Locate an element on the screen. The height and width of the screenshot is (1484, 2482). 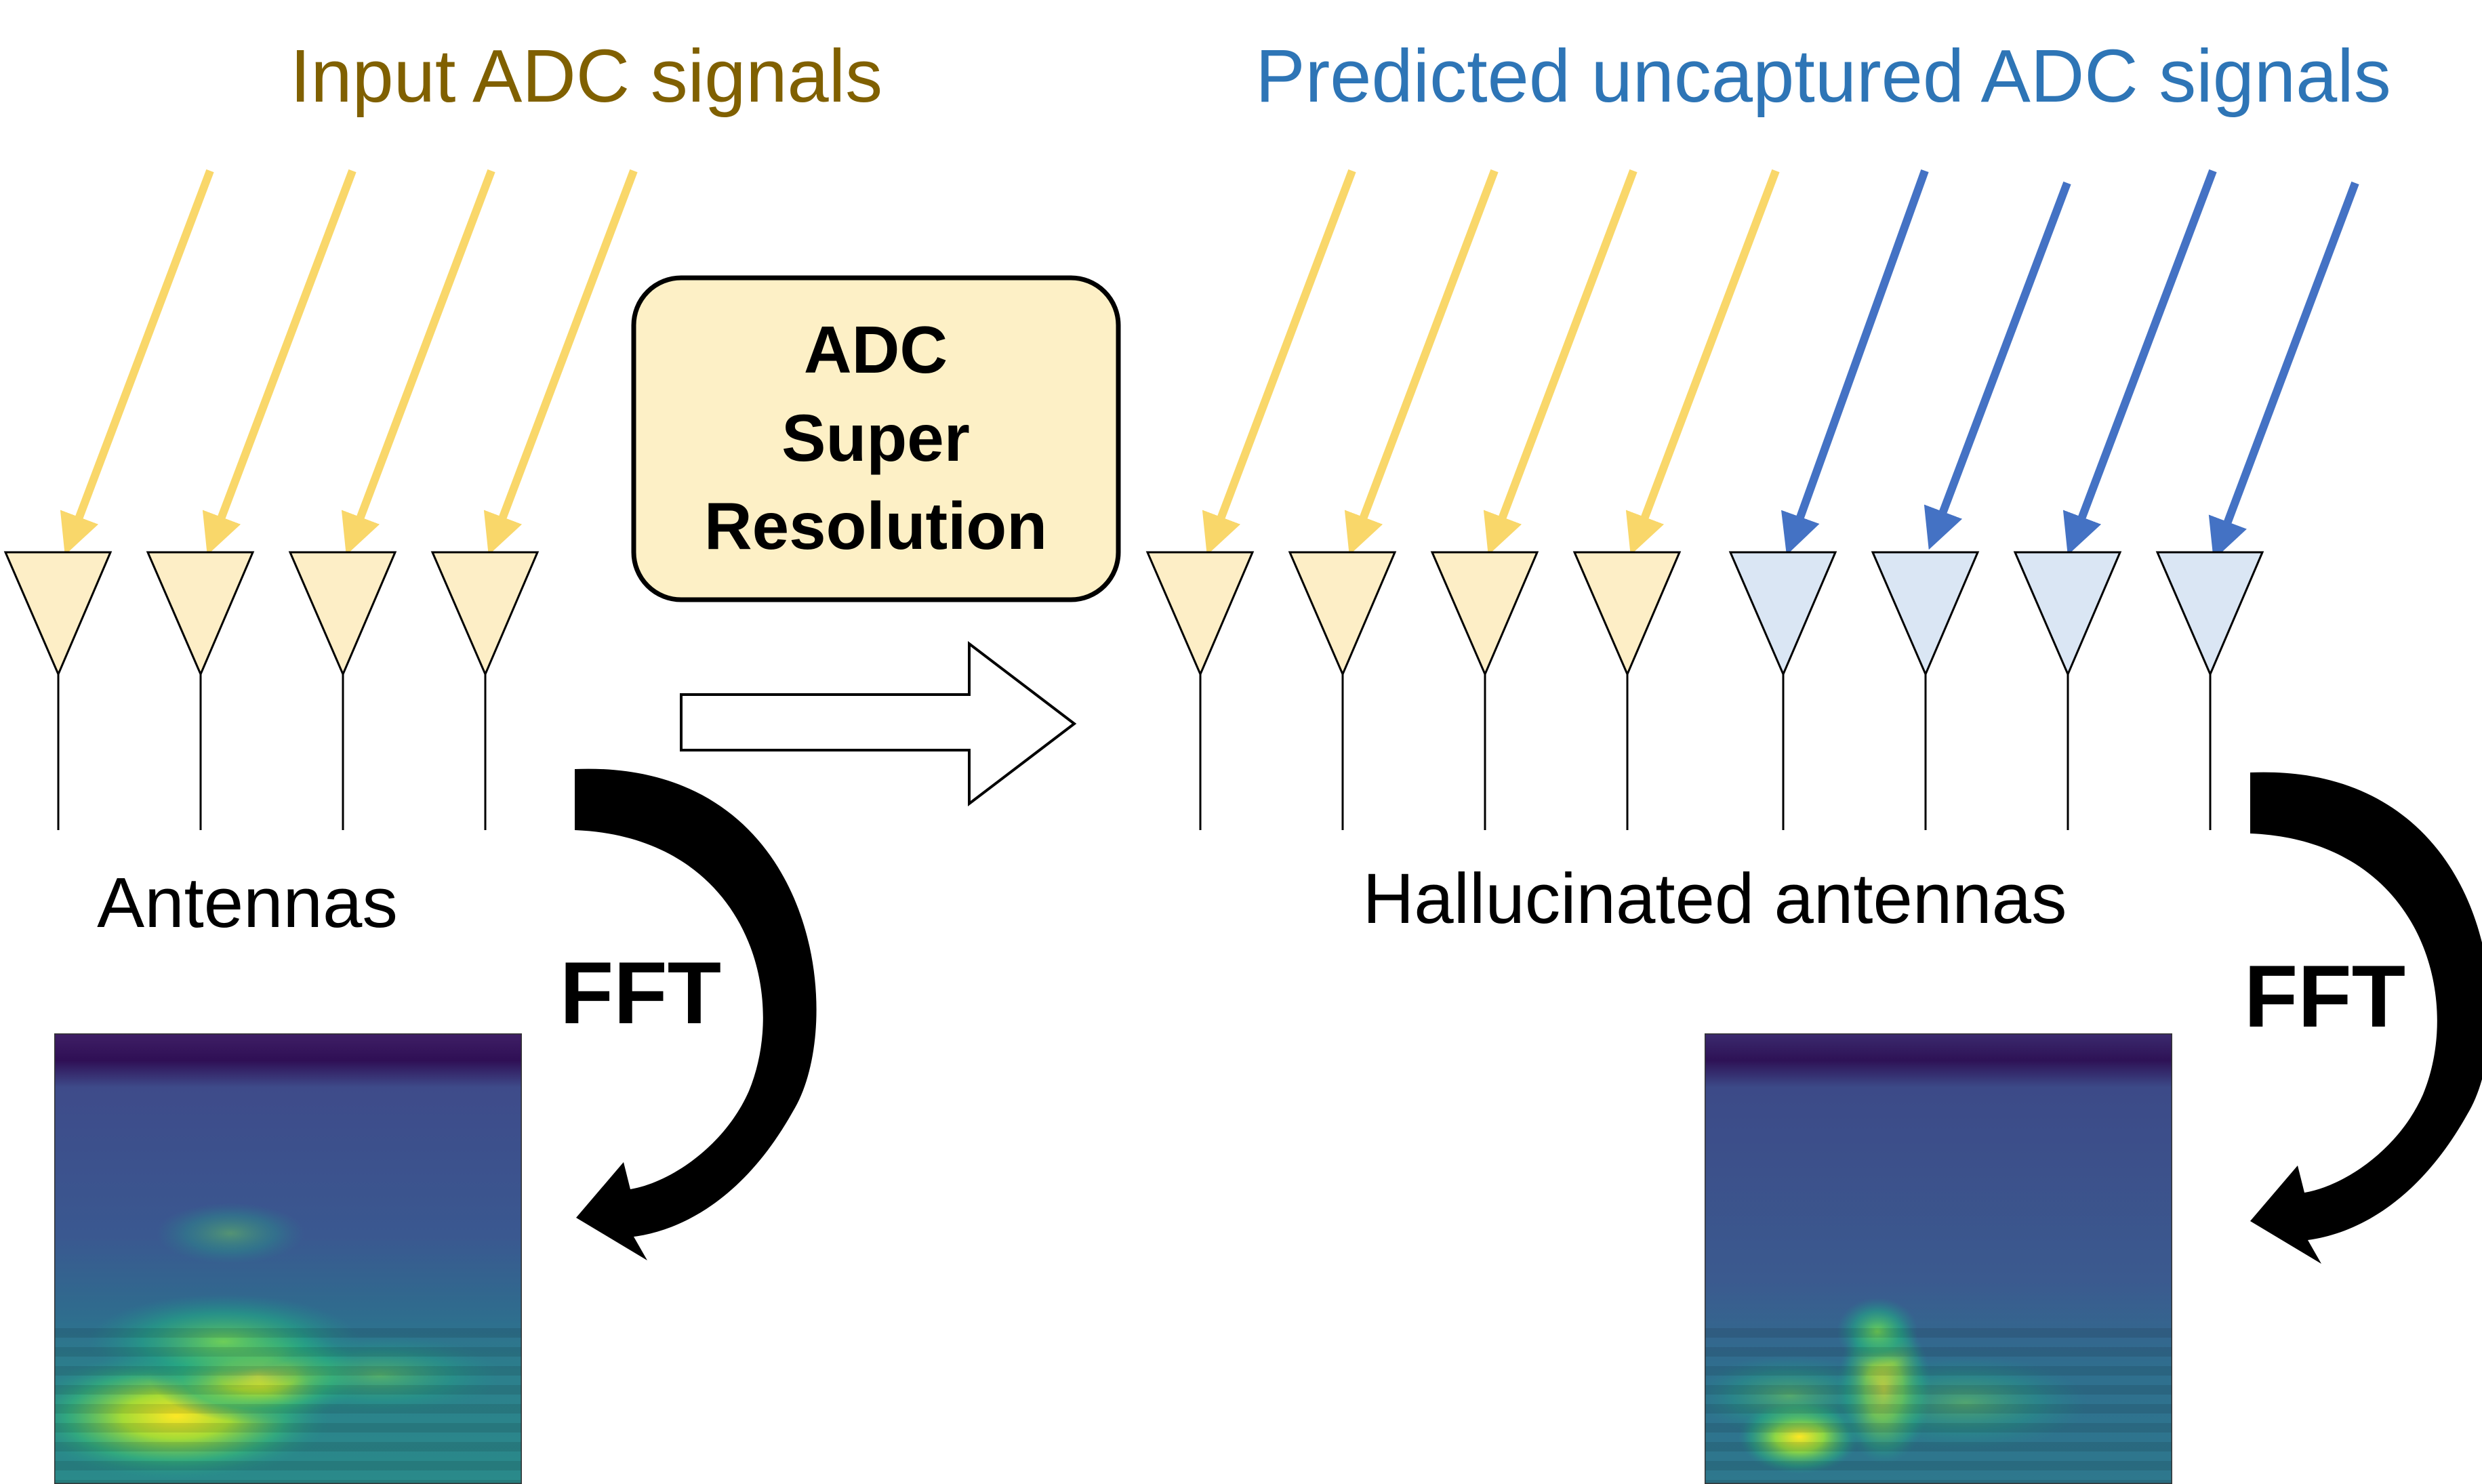
fft-label-right: FFT is located at coordinates (2324, 996).